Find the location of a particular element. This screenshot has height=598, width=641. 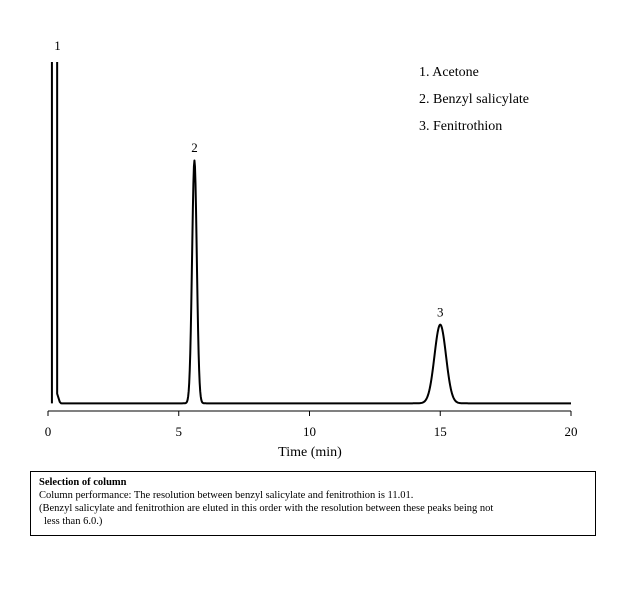

note-title: Selection of column is located at coordinates (83, 482).